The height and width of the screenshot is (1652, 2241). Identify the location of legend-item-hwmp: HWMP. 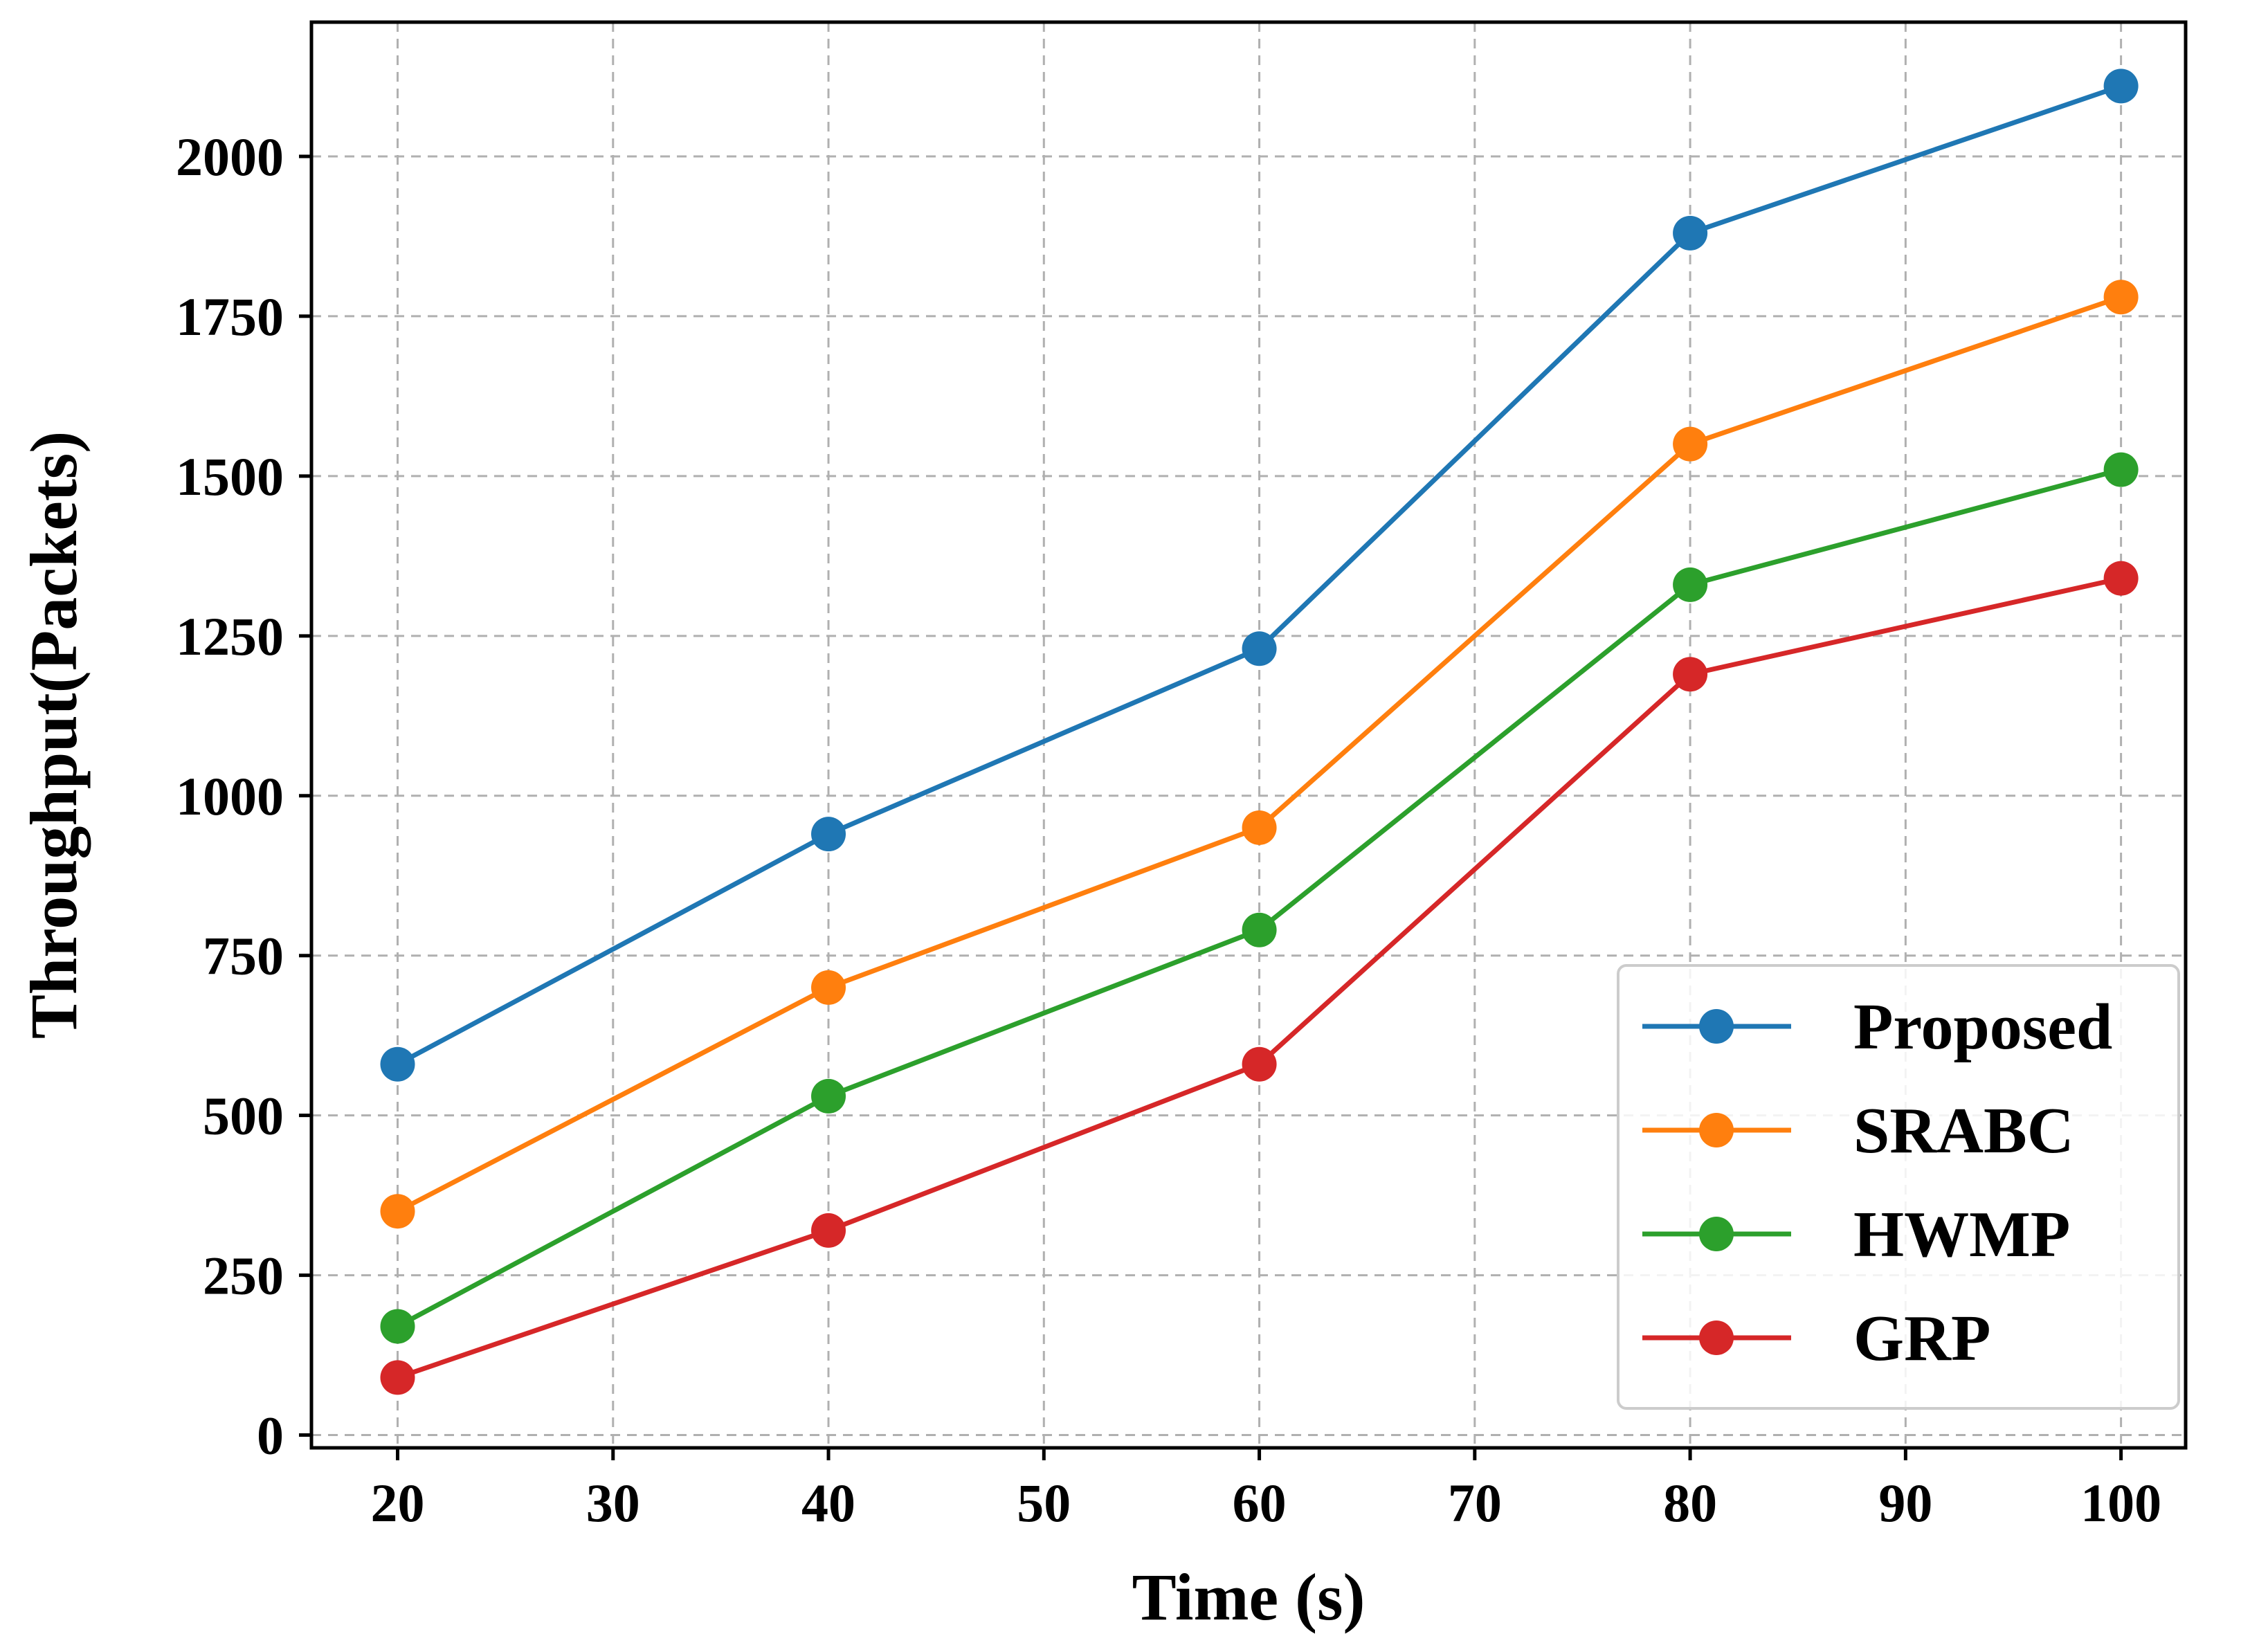
(1856, 1235).